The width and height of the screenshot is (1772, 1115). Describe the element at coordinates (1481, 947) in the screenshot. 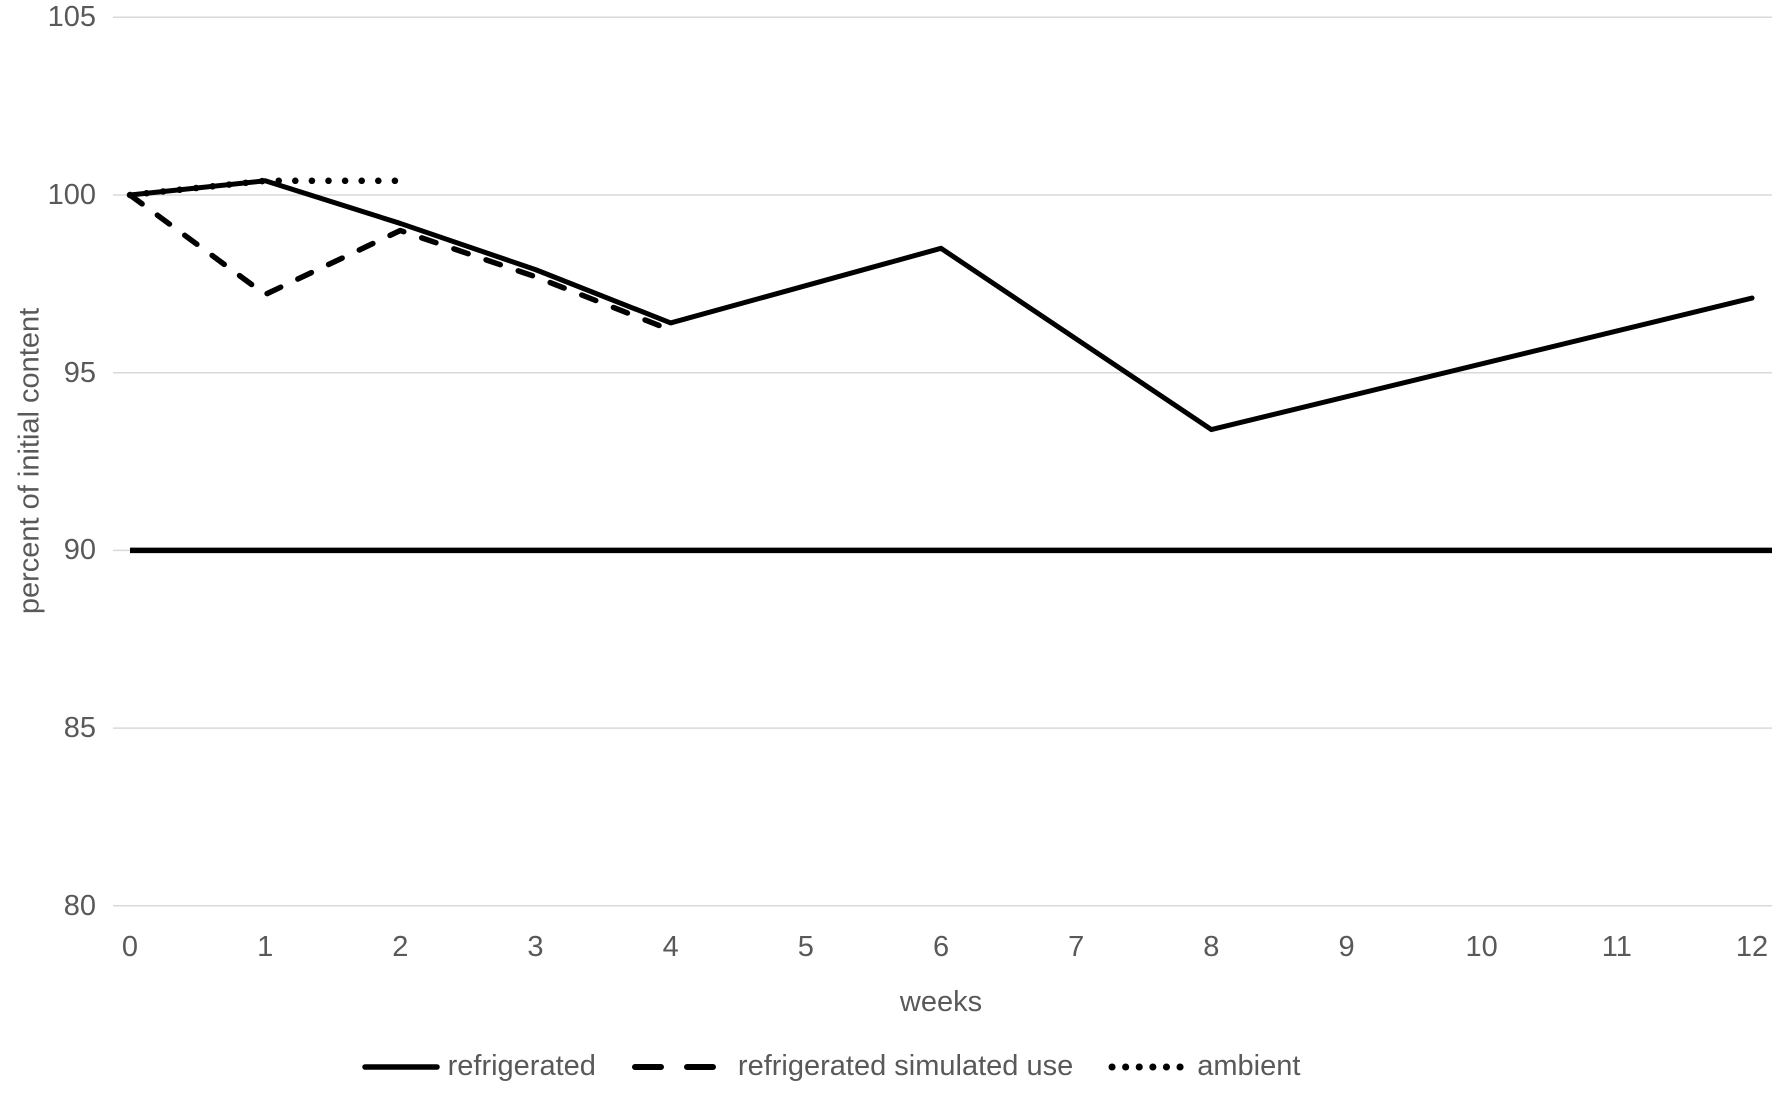

I see `x-tick-label-10: 10` at that location.